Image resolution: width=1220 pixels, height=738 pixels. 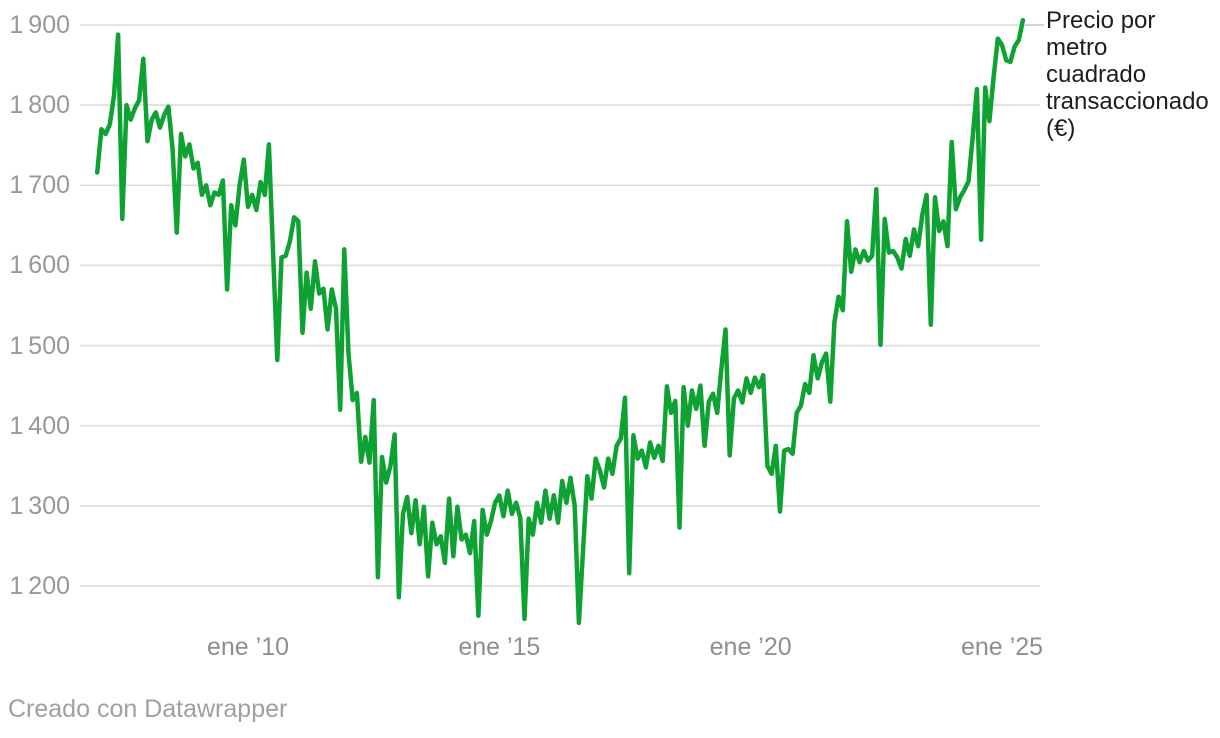 I want to click on y-axis-tick-label: 1 200, so click(x=39, y=586).